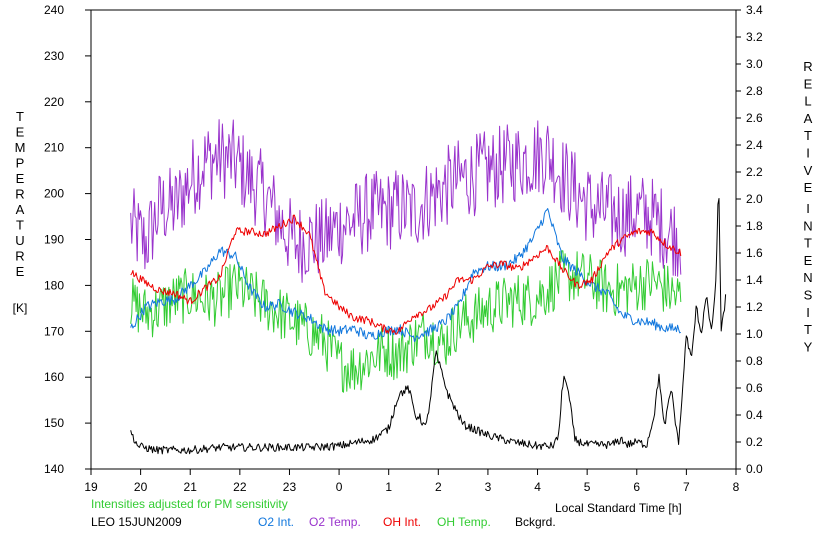 This screenshot has width=828, height=535. Describe the element at coordinates (54, 102) in the screenshot. I see `left-tick-label: 220` at that location.